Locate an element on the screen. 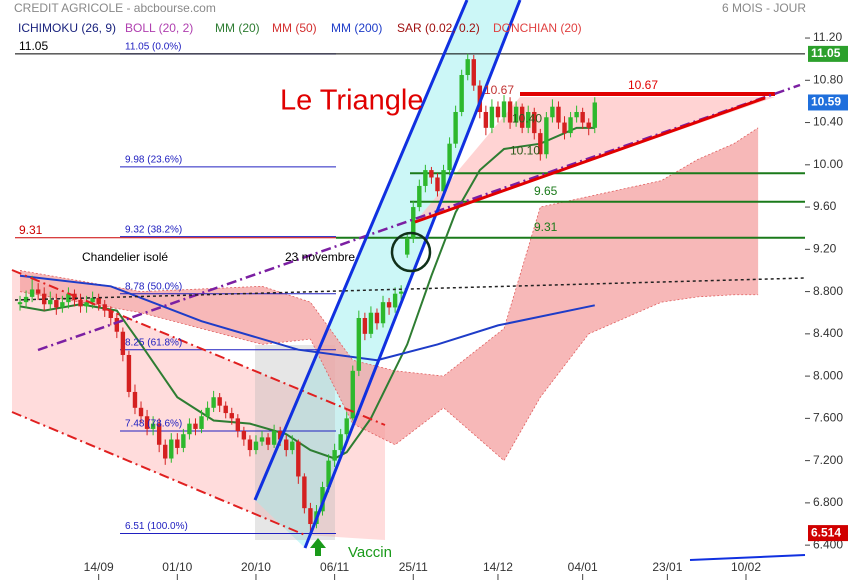  shaded-zone is located at coordinates (295, 442).